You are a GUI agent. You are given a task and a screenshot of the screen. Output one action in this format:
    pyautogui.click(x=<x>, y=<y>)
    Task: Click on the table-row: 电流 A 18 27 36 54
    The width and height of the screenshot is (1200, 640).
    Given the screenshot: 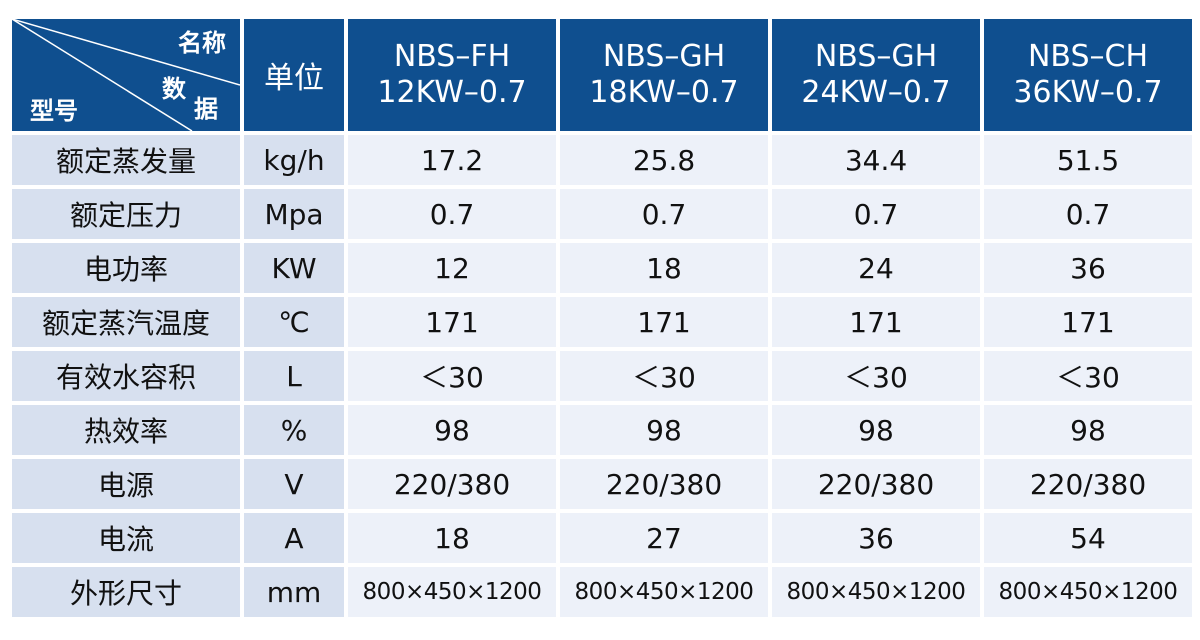 What is the action you would take?
    pyautogui.click(x=602, y=538)
    